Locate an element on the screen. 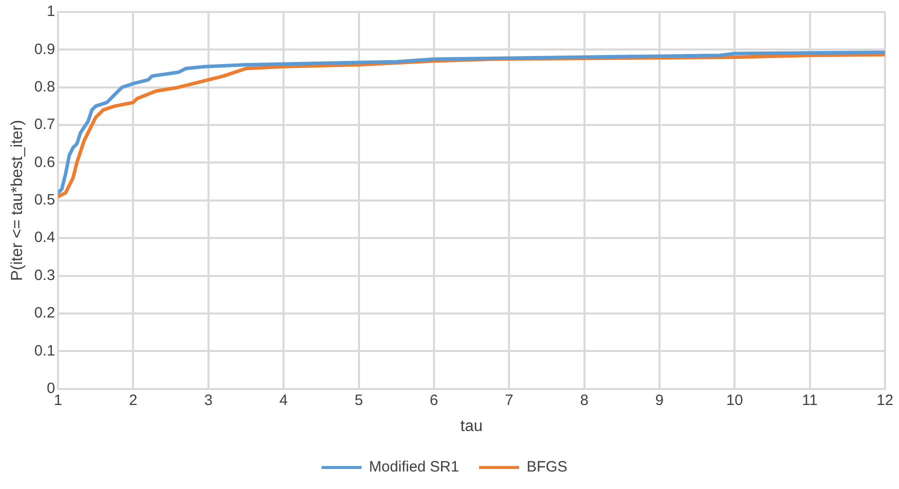  x-tick-label: 12 is located at coordinates (885, 400).